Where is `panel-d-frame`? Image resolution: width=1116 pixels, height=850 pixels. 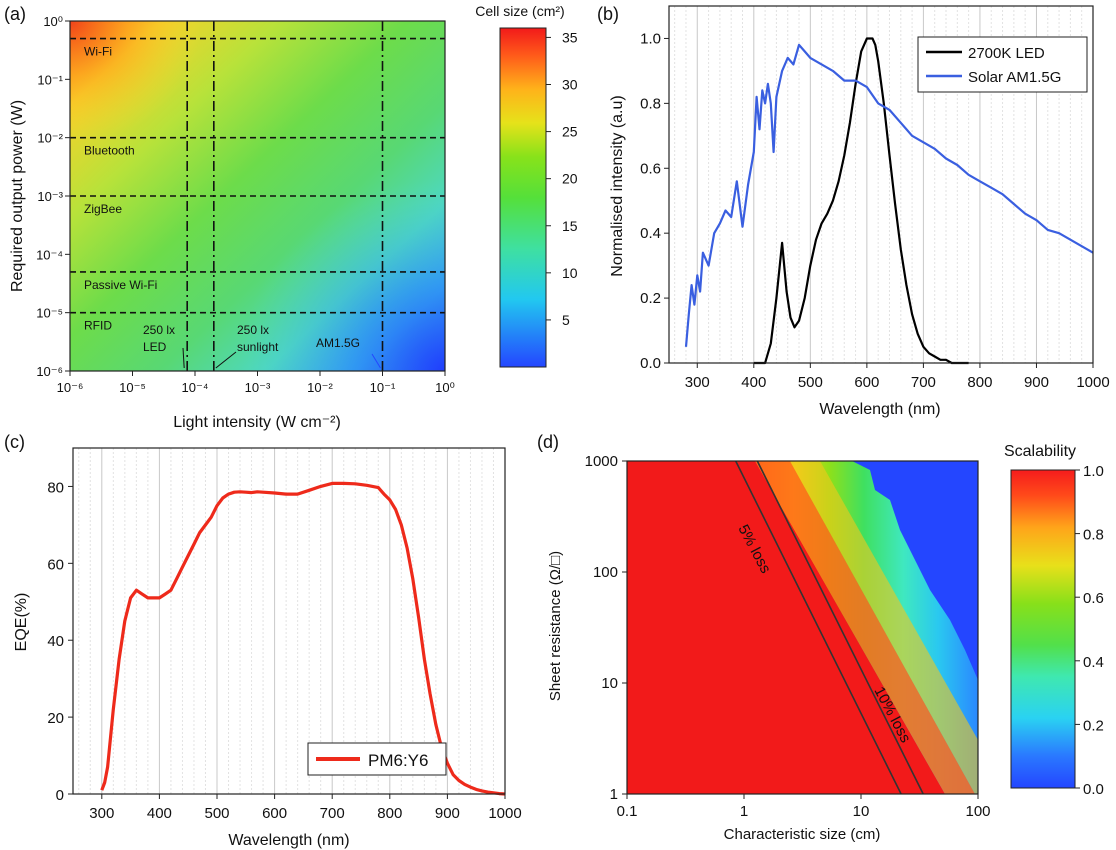 panel-d-frame is located at coordinates (802, 627).